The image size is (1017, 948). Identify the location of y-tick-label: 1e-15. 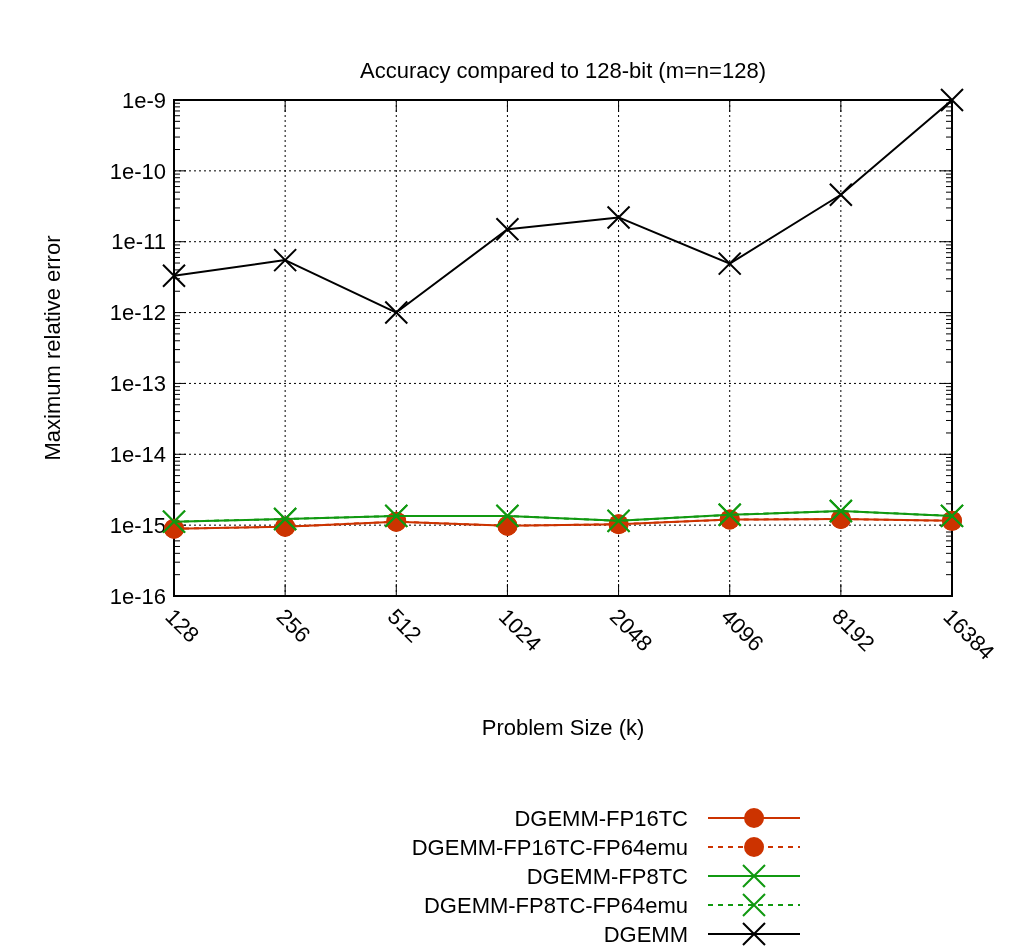
(137, 525).